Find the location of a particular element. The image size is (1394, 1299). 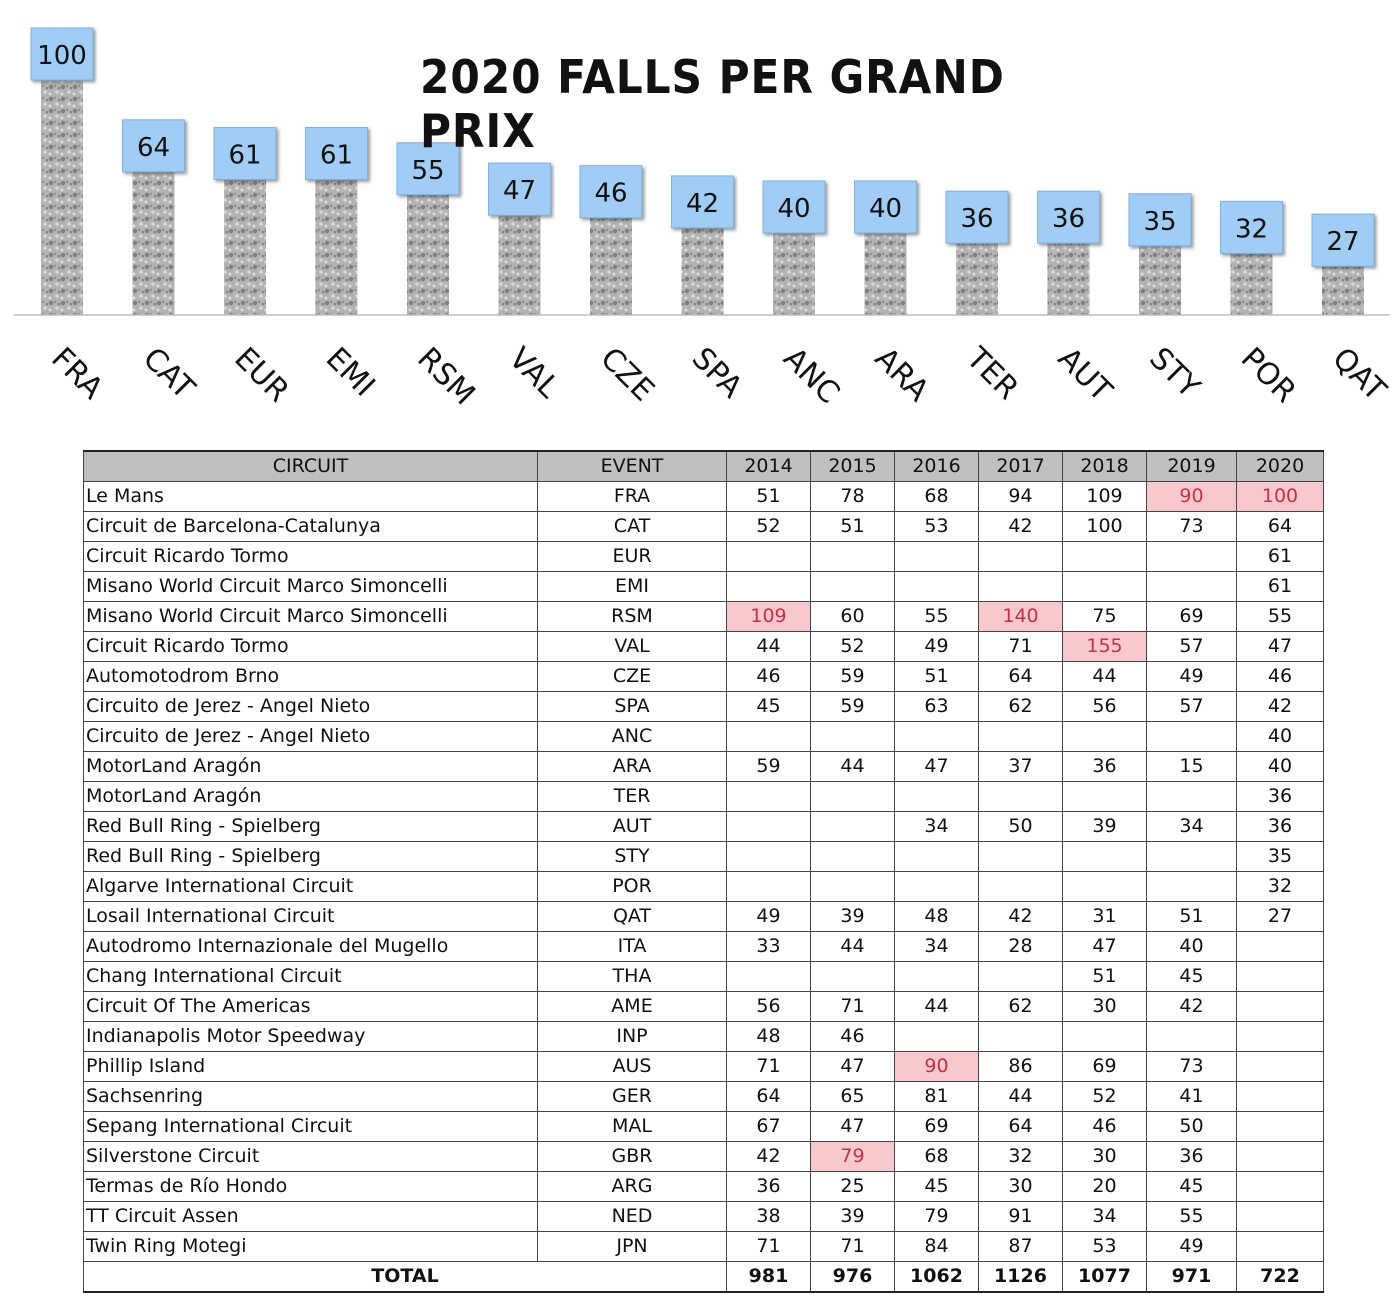

total-label: TOTAL is located at coordinates (405, 1277).